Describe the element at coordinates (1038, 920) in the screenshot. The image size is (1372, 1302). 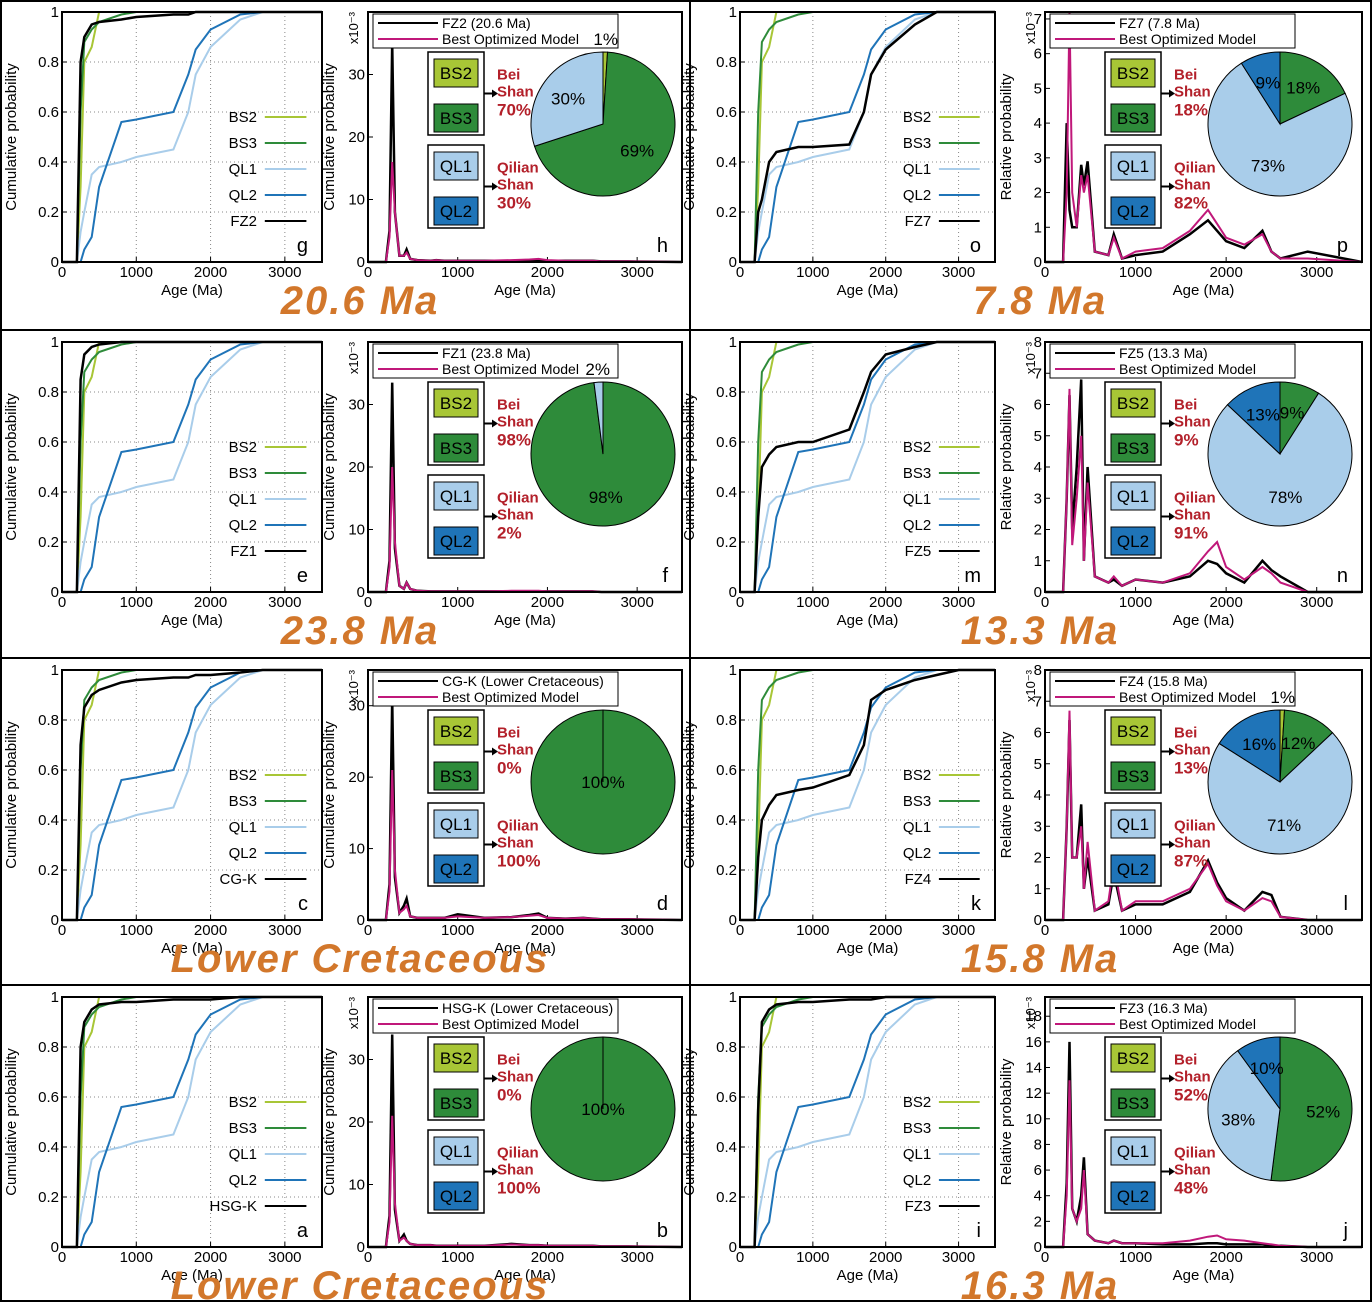
I see `y-tick-label: 0` at that location.